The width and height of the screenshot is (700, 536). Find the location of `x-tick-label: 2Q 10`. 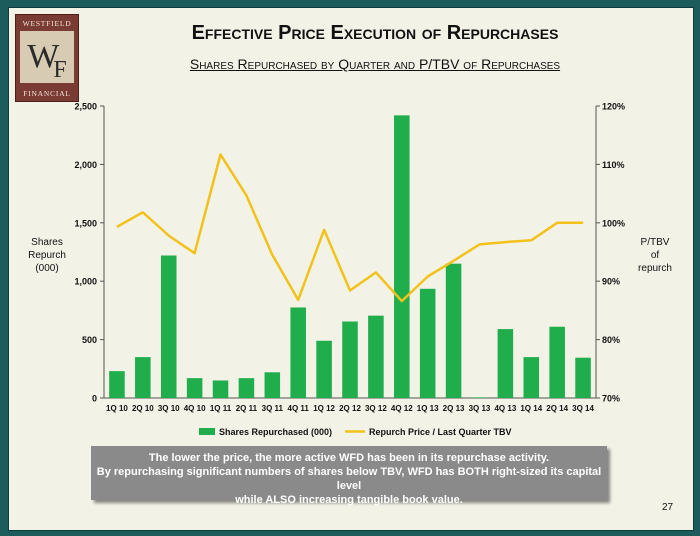

x-tick-label: 2Q 10 is located at coordinates (143, 408).